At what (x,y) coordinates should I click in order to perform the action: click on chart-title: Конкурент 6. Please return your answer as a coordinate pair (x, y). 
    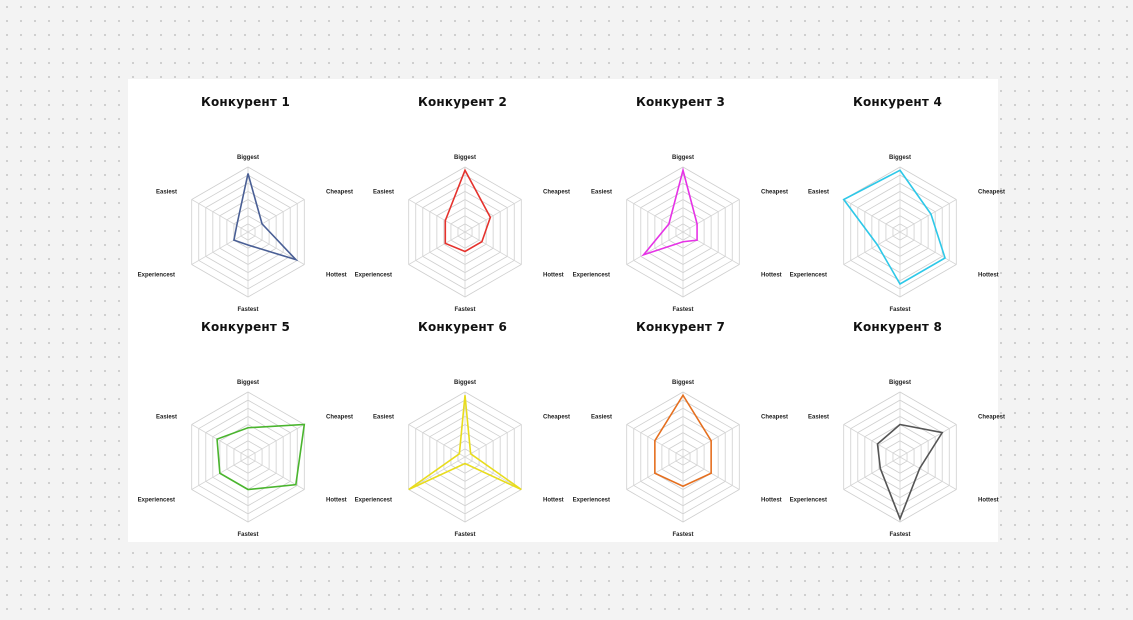
    Looking at the image, I should click on (462, 327).